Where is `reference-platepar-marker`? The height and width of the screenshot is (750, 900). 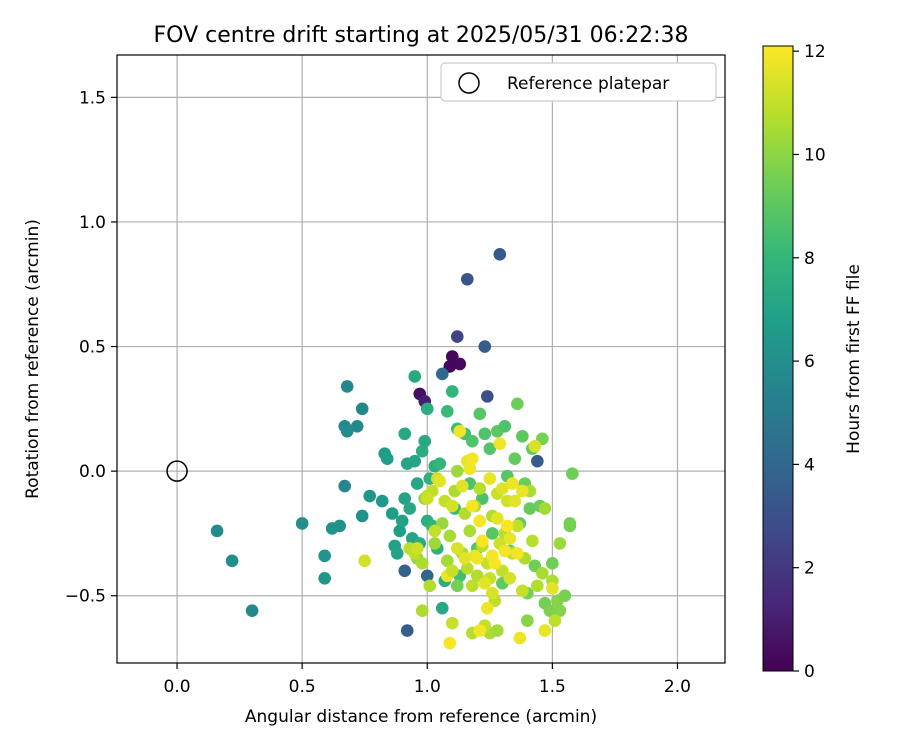 reference-platepar-marker is located at coordinates (177, 471).